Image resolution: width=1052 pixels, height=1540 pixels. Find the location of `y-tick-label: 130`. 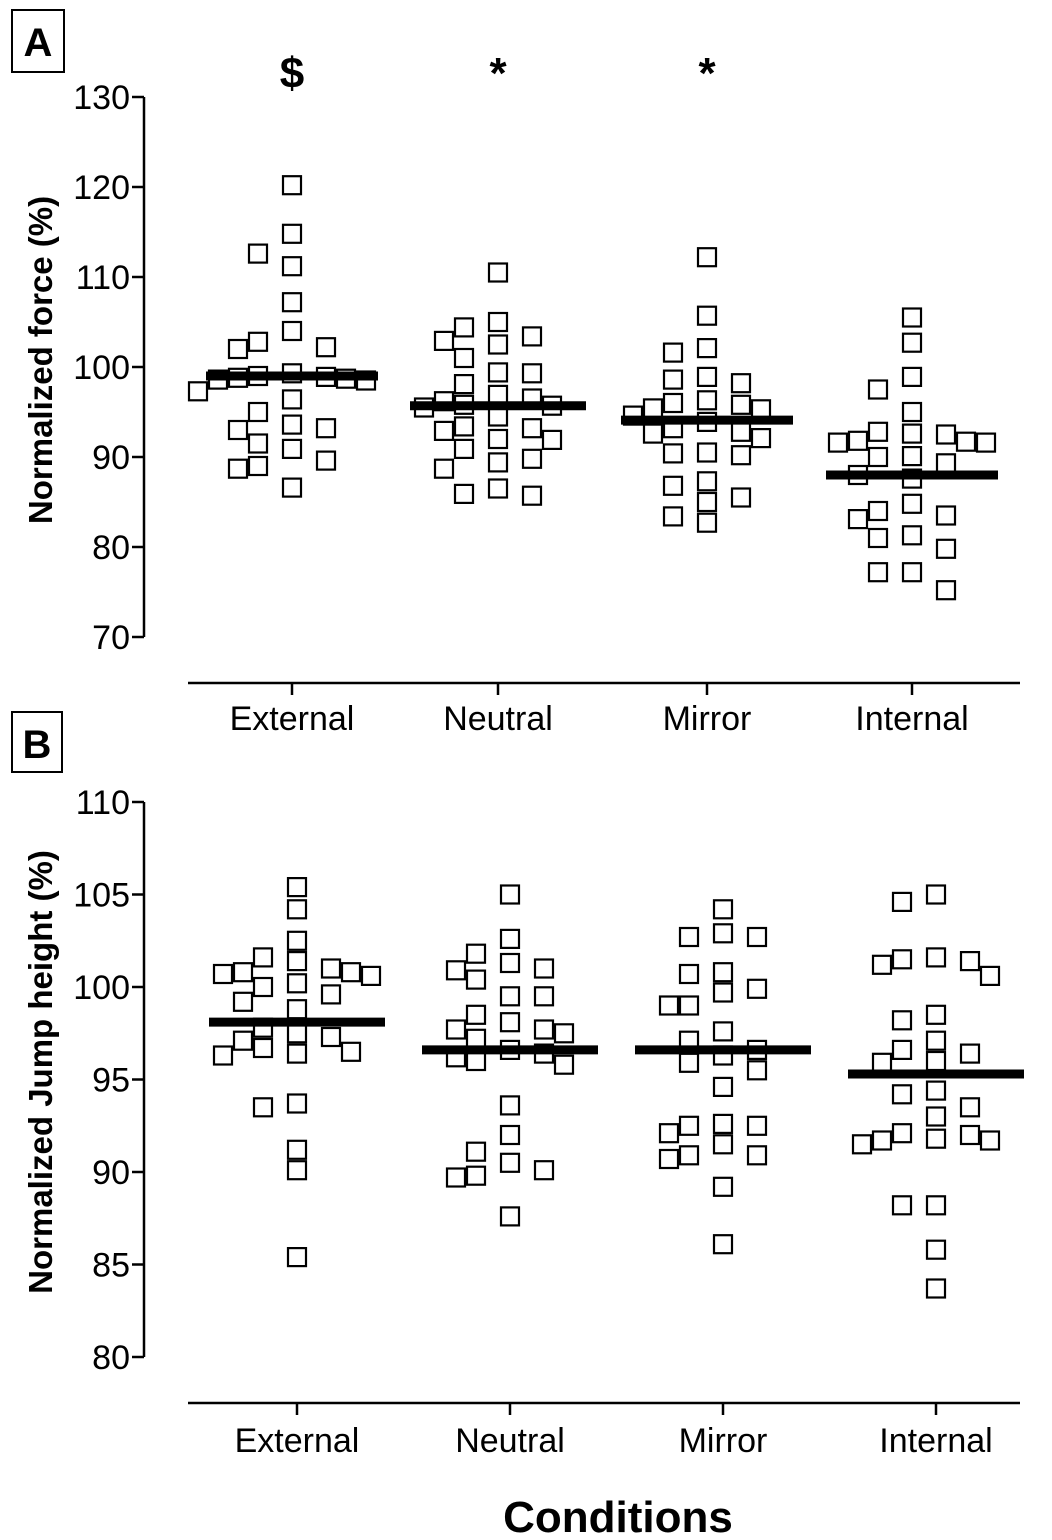

y-tick-label: 130 is located at coordinates (101, 98).